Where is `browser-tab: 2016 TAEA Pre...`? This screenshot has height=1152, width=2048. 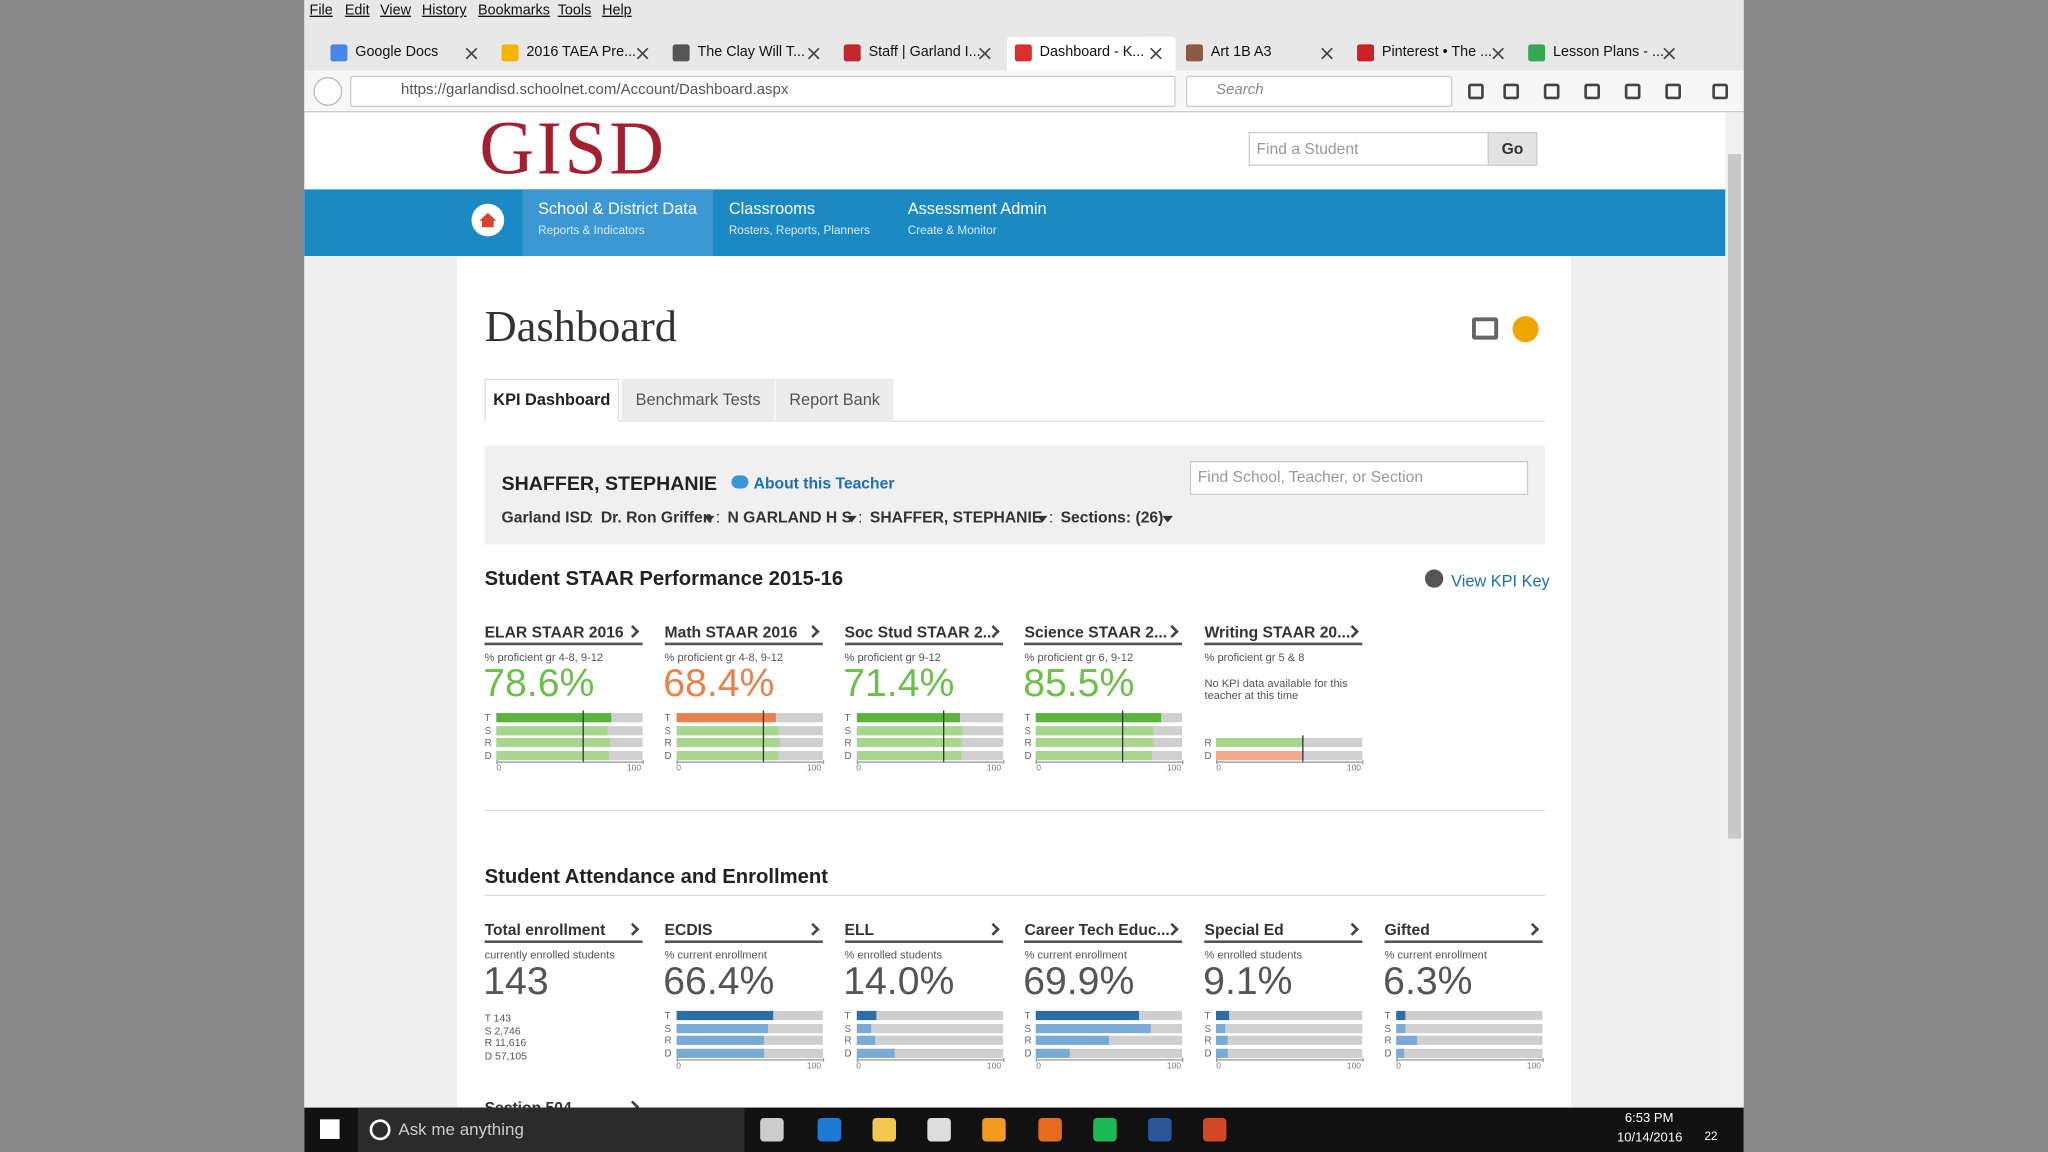 browser-tab: 2016 TAEA Pre... is located at coordinates (578, 54).